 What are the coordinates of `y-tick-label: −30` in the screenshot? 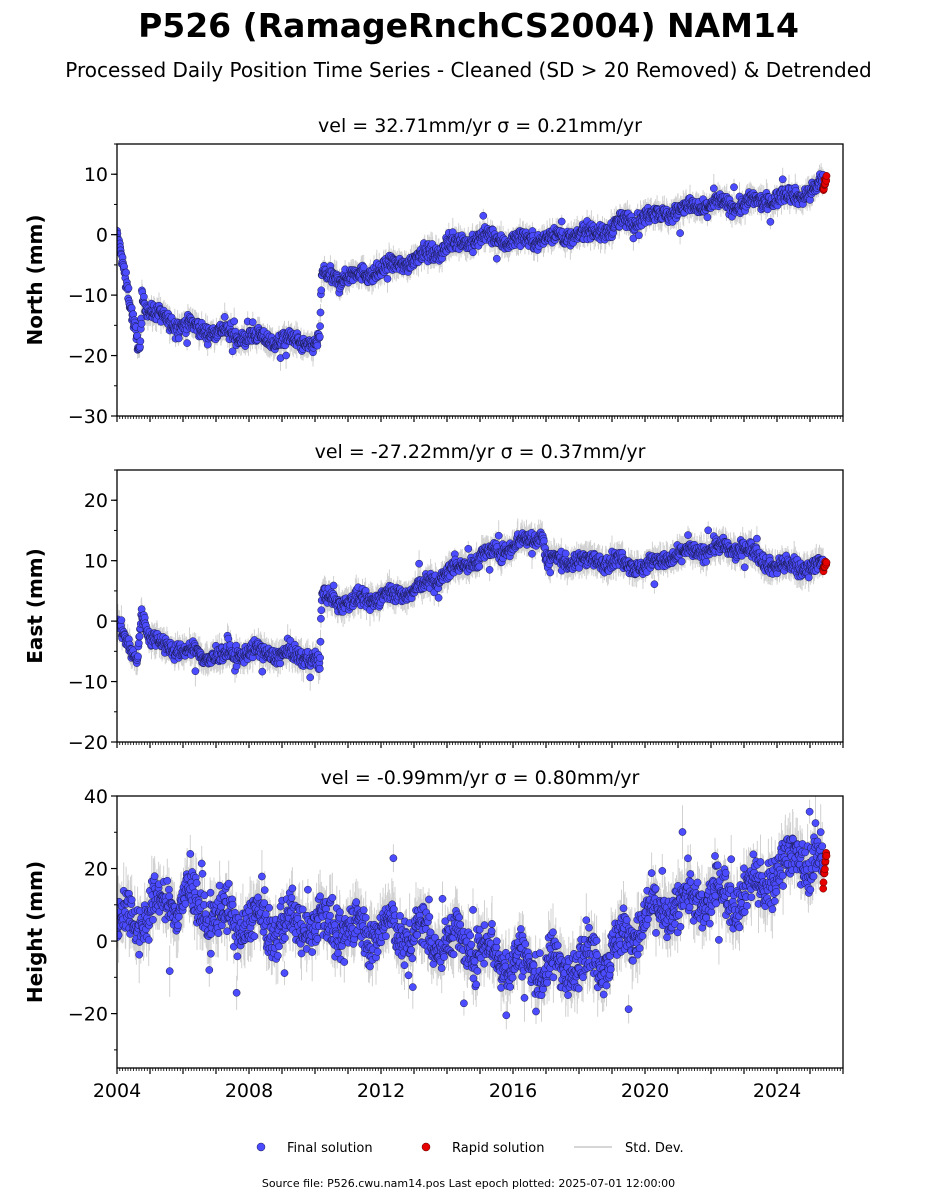 It's located at (88, 417).